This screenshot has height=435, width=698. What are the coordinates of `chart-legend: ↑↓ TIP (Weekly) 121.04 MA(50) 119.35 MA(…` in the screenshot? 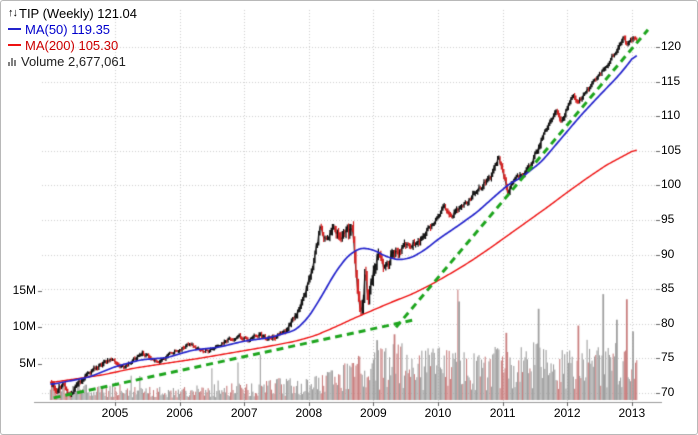 It's located at (72, 37).